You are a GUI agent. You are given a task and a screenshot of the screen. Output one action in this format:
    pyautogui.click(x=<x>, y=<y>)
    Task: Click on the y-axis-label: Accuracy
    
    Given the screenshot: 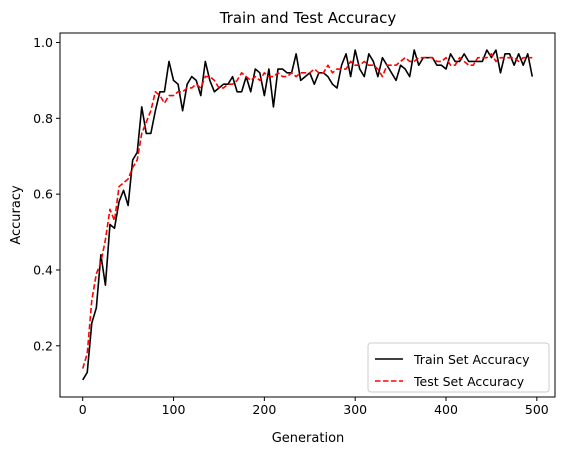 What is the action you would take?
    pyautogui.click(x=16, y=215)
    